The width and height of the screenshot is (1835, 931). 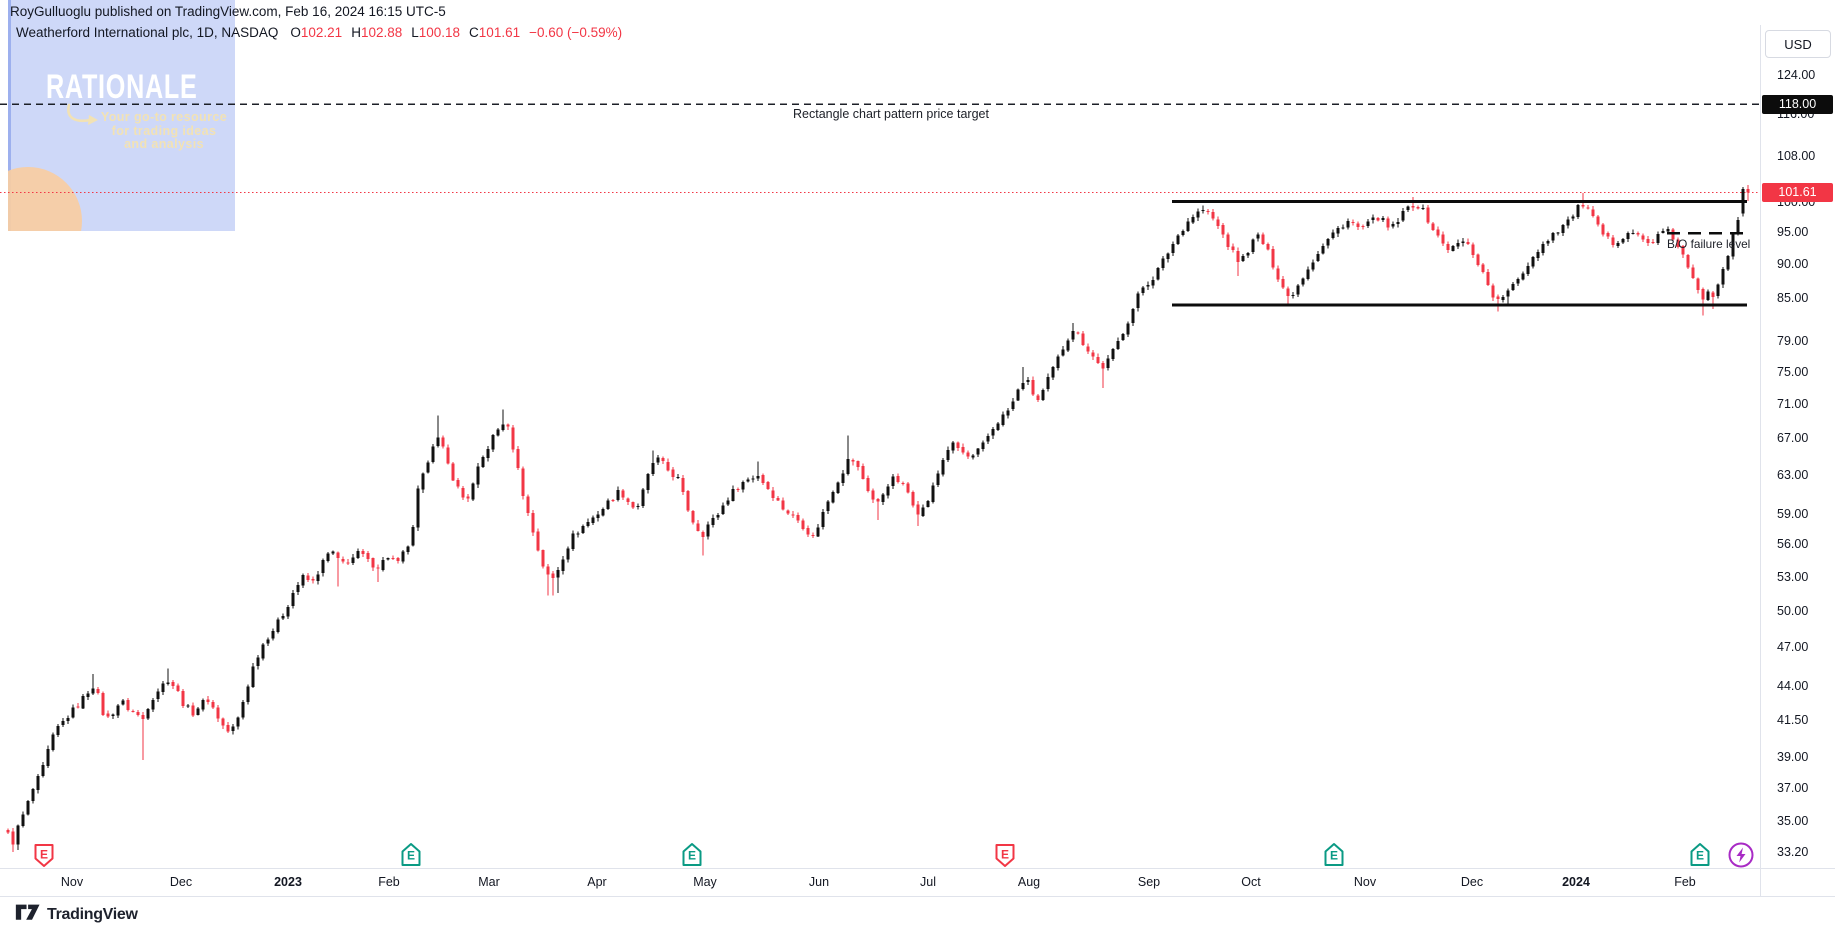 I want to click on watermark-tagline-line: for trading ideas, so click(x=164, y=130).